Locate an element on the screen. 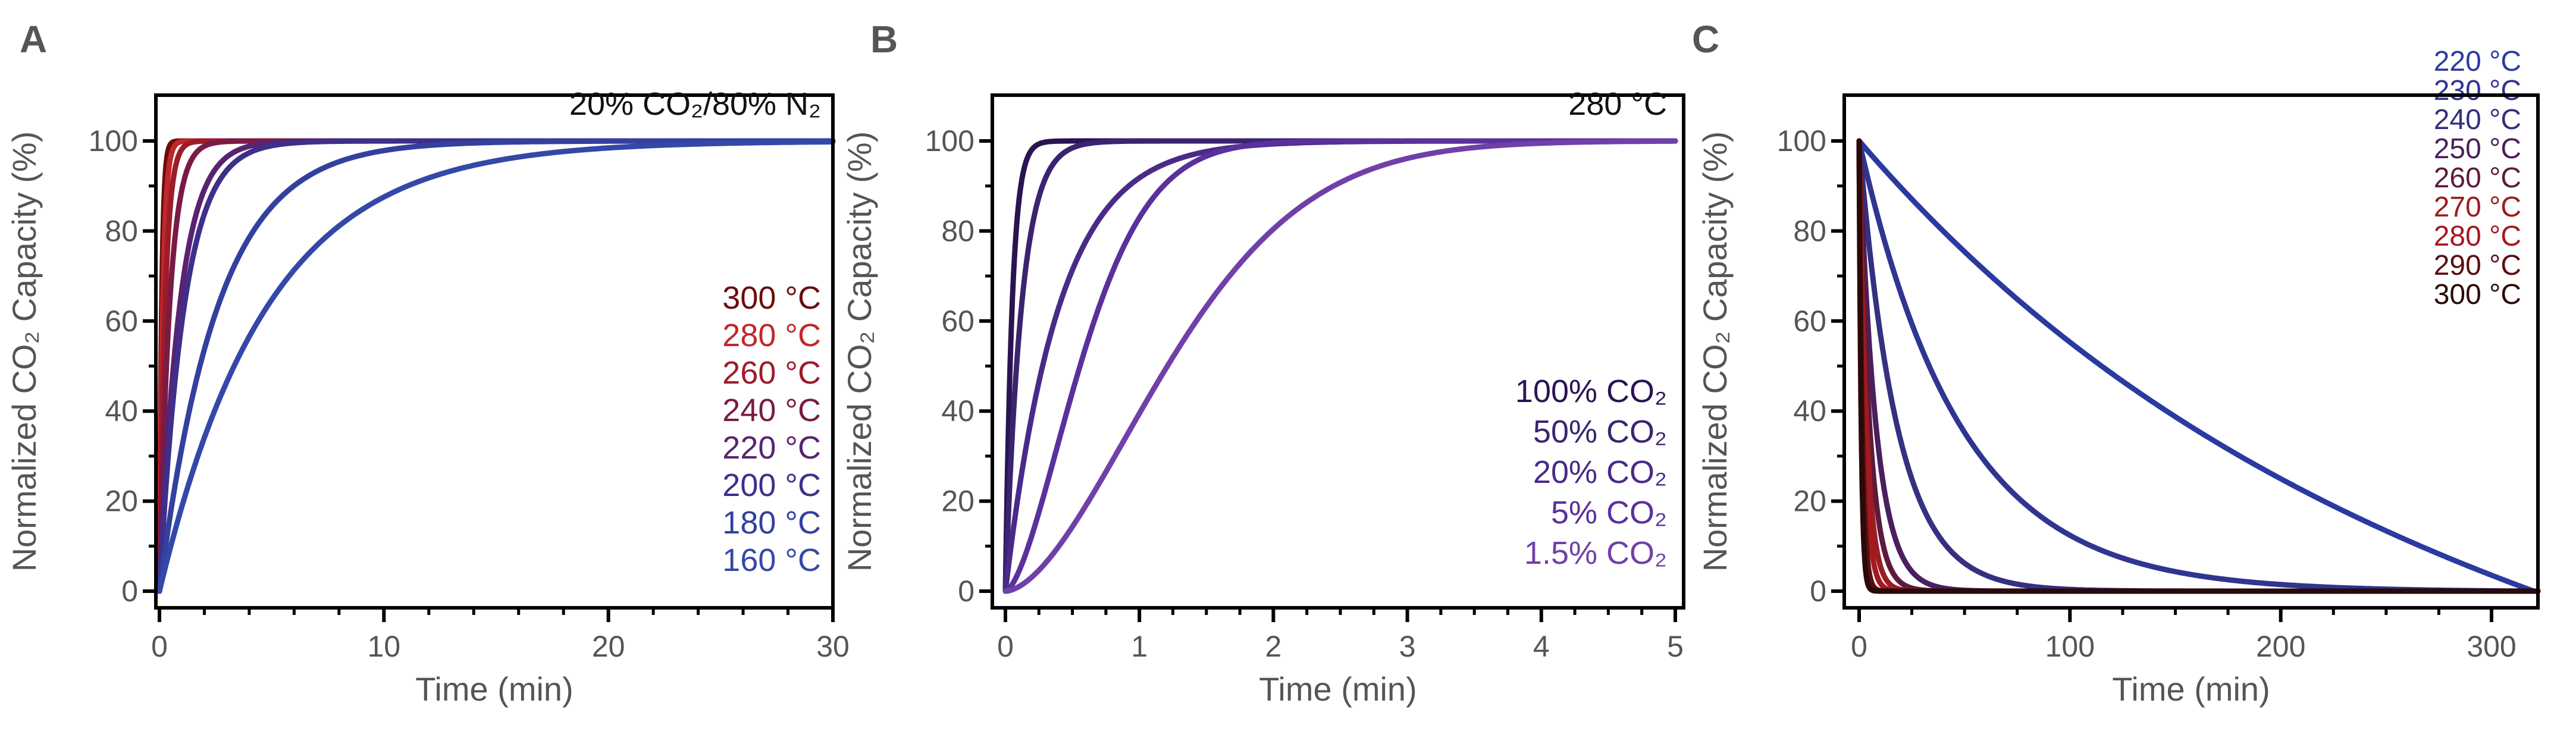 This screenshot has height=744, width=2576. legend-entry: 200 °C is located at coordinates (771, 485).